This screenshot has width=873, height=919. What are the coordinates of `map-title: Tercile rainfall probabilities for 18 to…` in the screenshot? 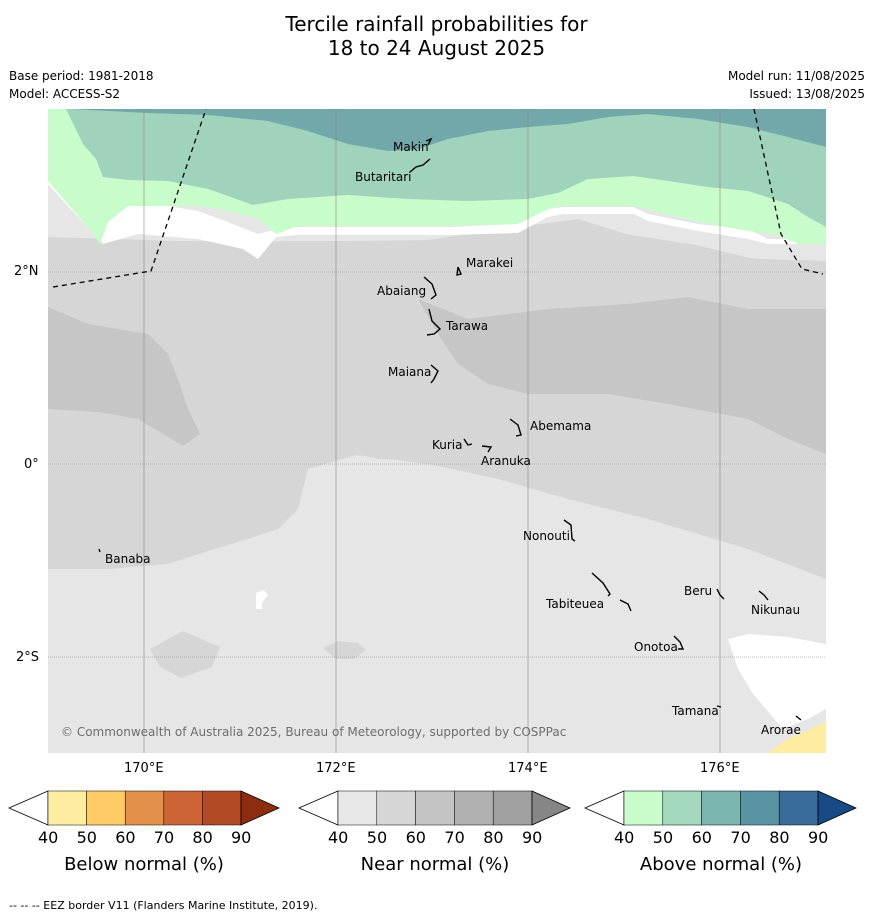 It's located at (436, 36).